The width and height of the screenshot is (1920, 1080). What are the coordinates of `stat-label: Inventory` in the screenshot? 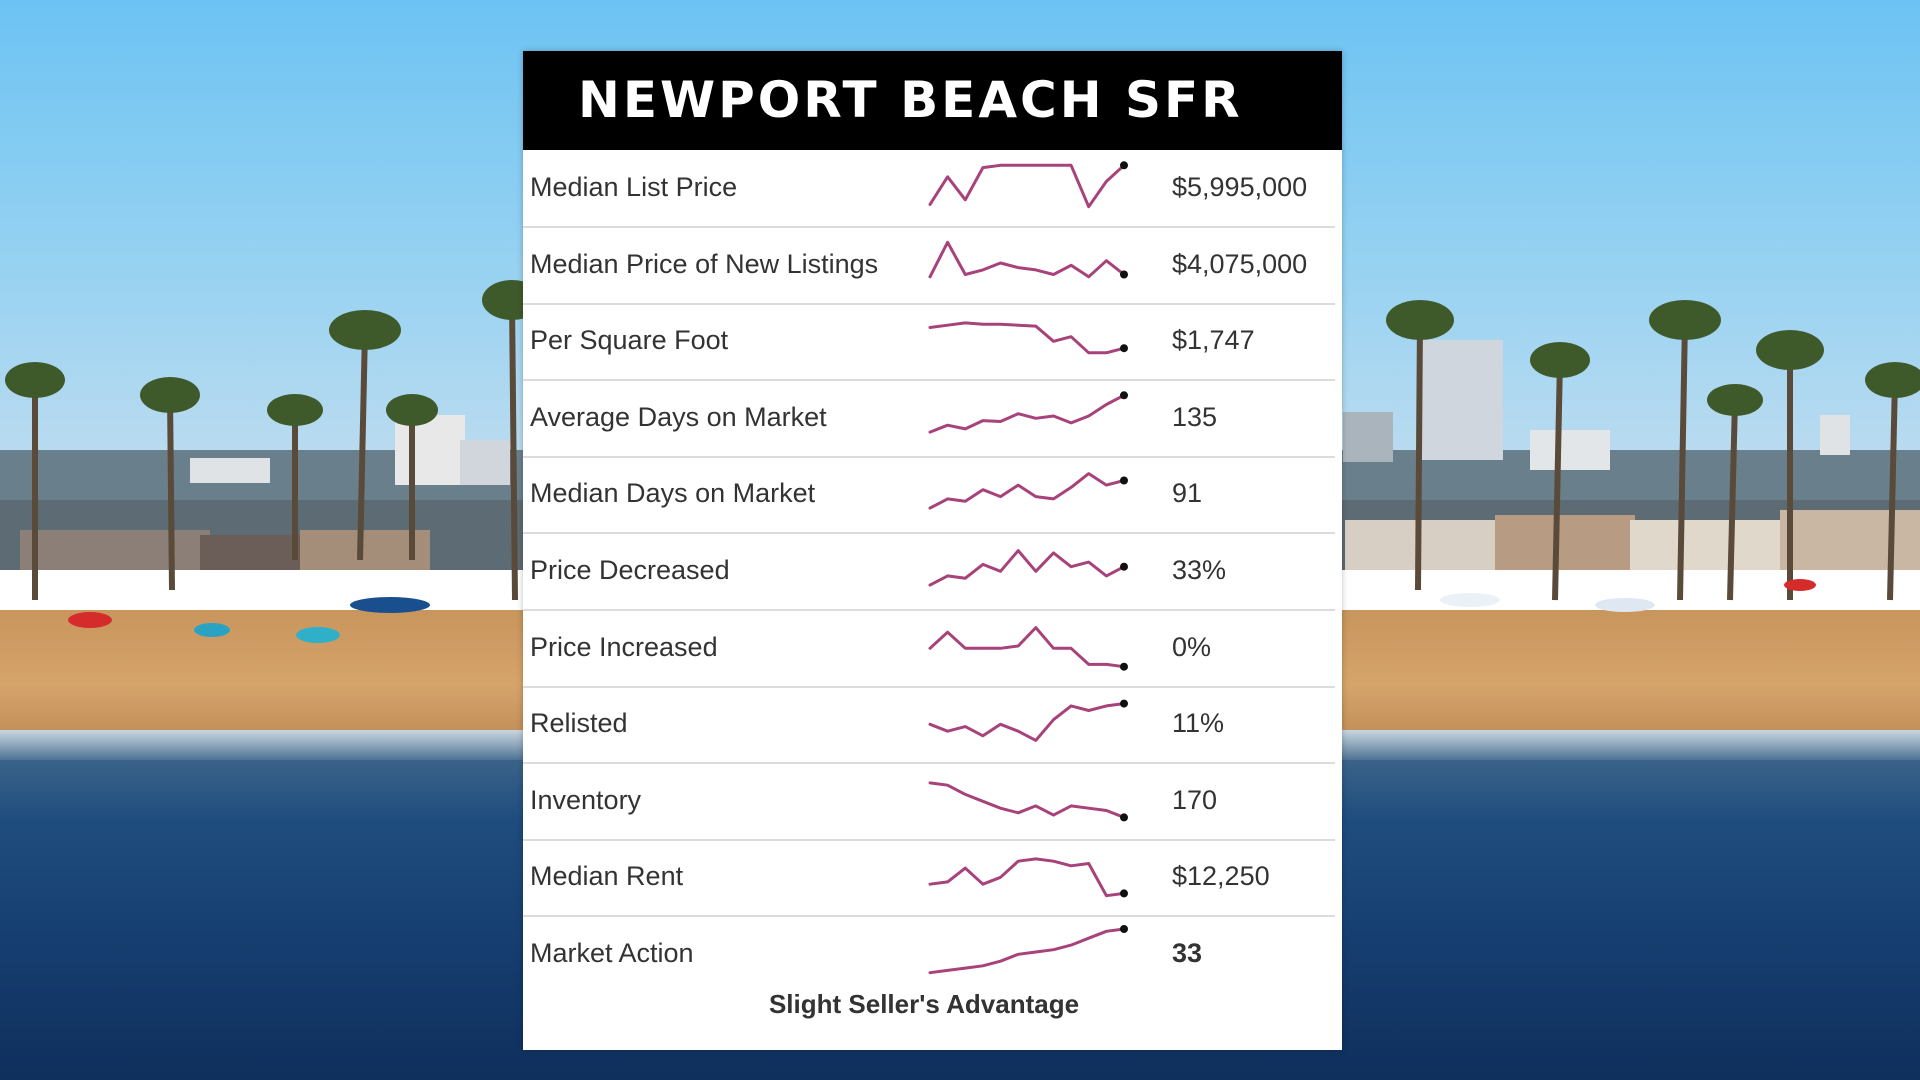 It's located at (586, 799).